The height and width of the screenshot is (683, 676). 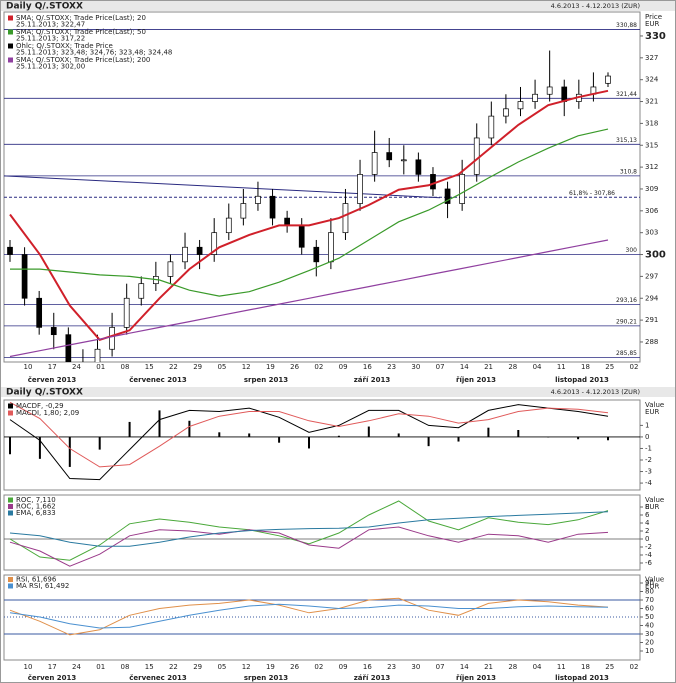 I want to click on level-label: 300, so click(x=632, y=250).